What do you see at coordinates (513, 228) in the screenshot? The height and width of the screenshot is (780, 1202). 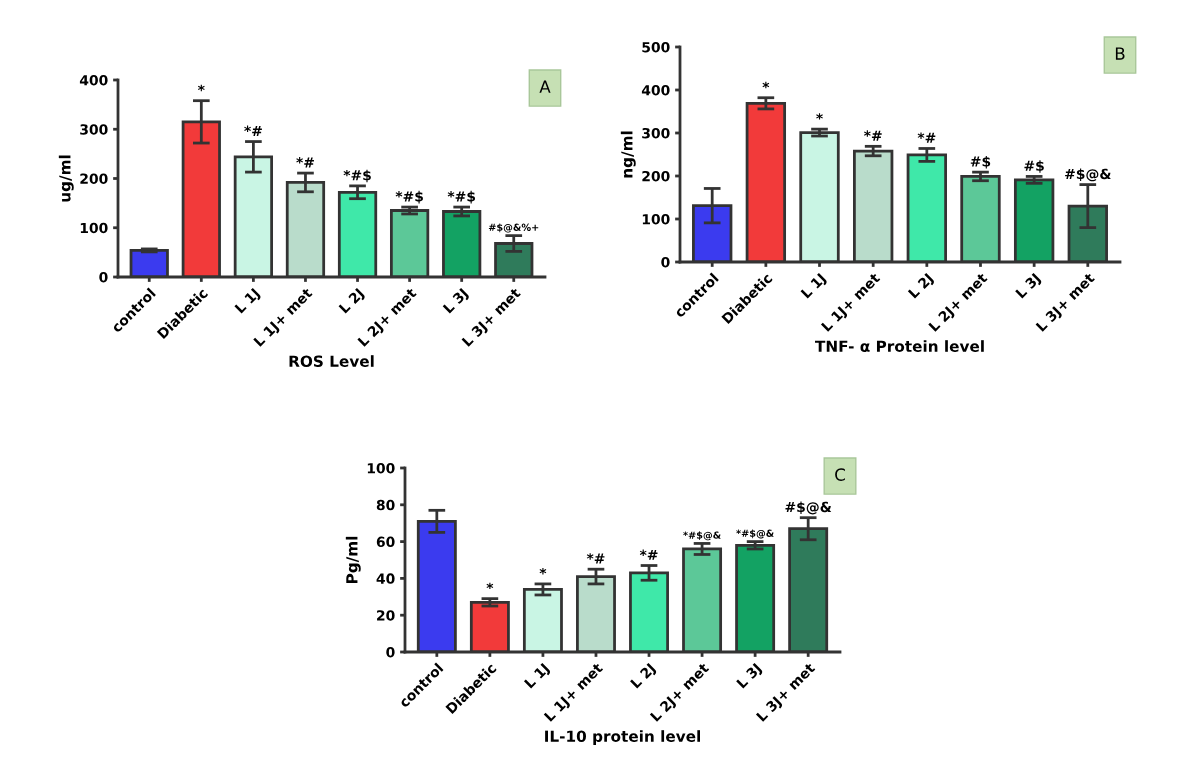 I see `annotation: #$@&%+` at bounding box center [513, 228].